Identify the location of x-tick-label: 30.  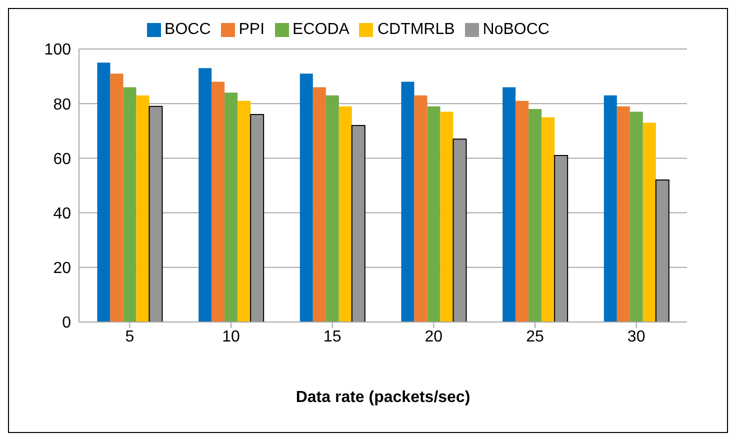
(636, 337).